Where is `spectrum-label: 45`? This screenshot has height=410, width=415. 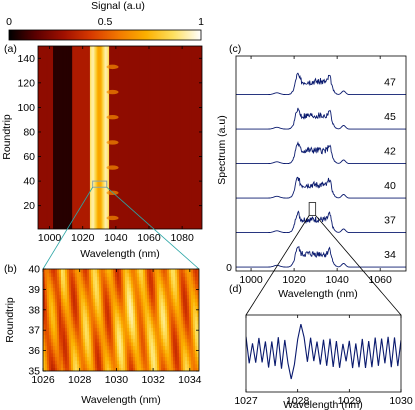
spectrum-label: 45 is located at coordinates (390, 117).